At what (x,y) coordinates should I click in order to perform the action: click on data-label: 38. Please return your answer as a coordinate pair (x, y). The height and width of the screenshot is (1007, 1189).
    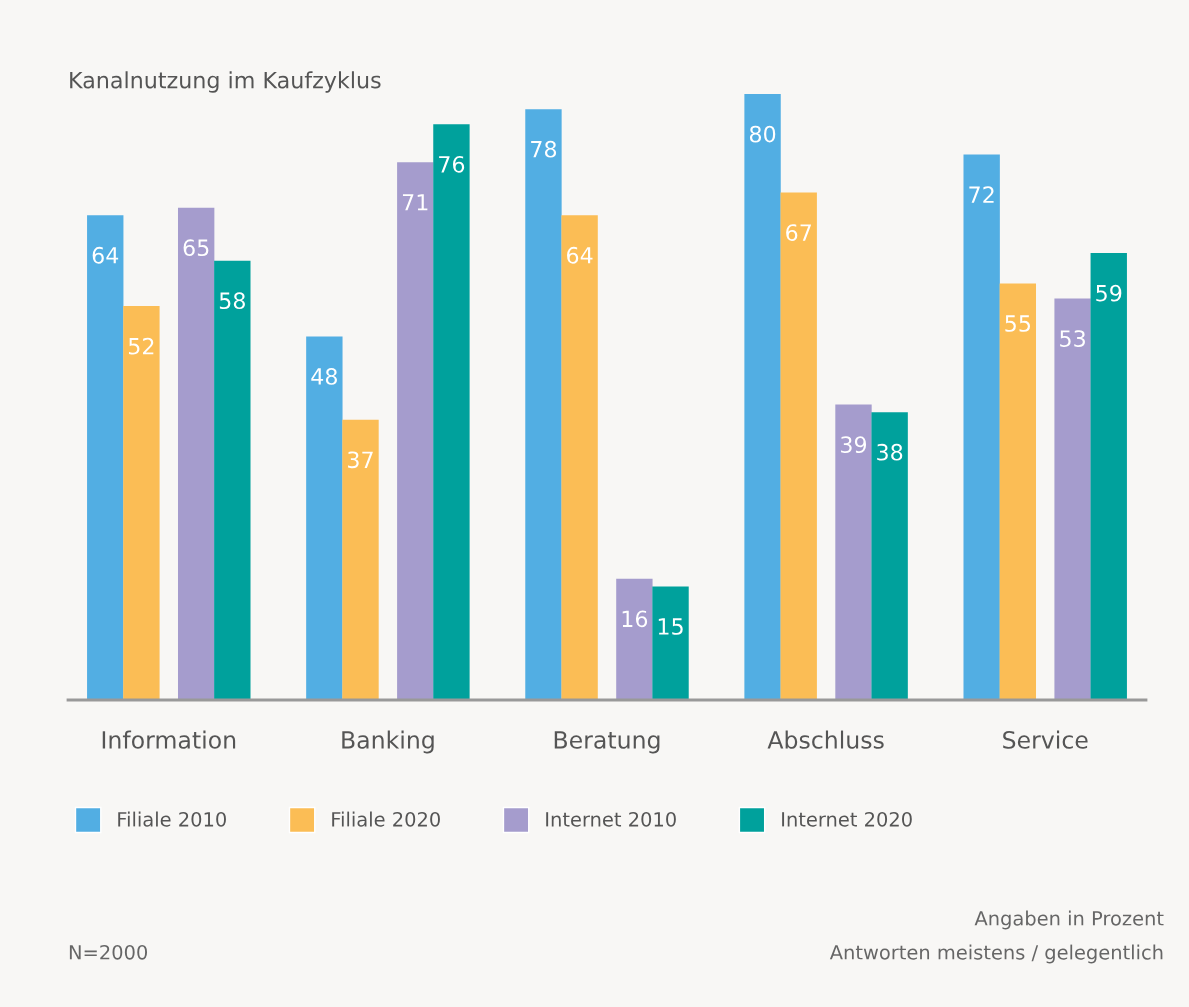
    Looking at the image, I should click on (890, 452).